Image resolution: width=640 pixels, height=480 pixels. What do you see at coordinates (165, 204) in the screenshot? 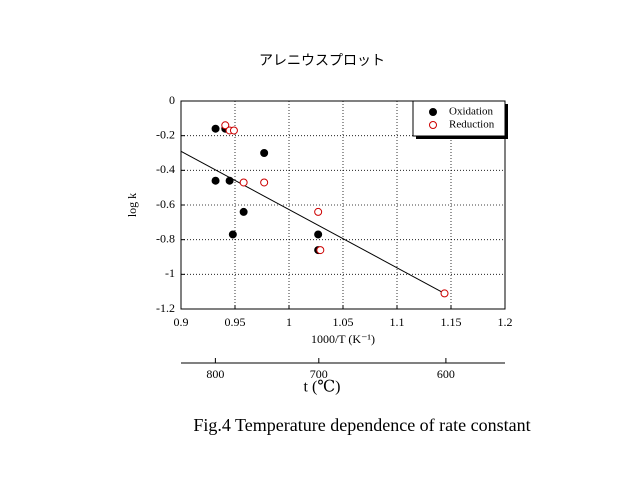
I see `y-tick-label: -0.6` at bounding box center [165, 204].